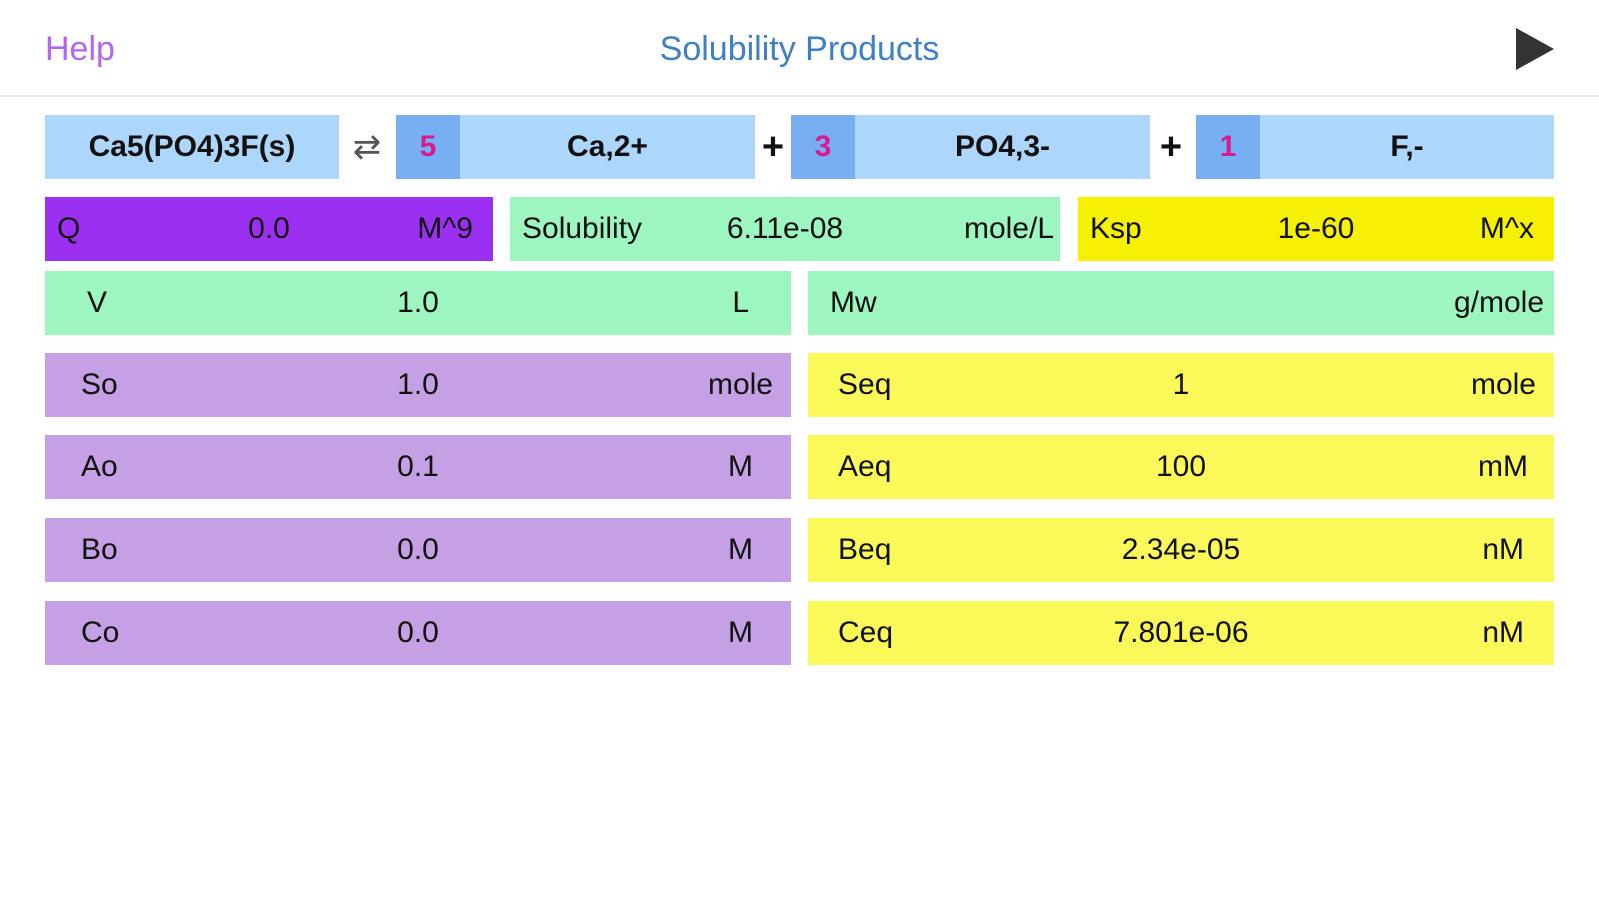 Image resolution: width=1599 pixels, height=900 pixels. What do you see at coordinates (866, 632) in the screenshot?
I see `ceq-label: Ceq` at bounding box center [866, 632].